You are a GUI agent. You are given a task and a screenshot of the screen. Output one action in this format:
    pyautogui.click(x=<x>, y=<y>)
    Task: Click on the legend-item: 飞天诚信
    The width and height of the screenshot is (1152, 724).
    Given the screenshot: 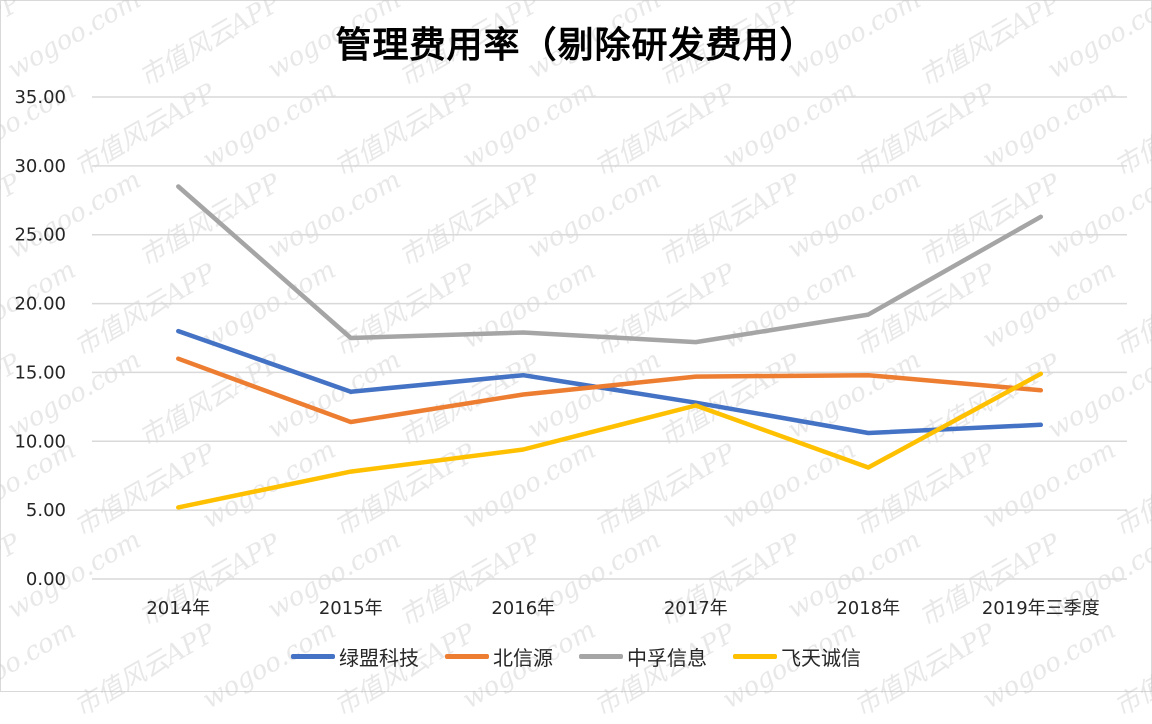 What is the action you would take?
    pyautogui.click(x=797, y=656)
    